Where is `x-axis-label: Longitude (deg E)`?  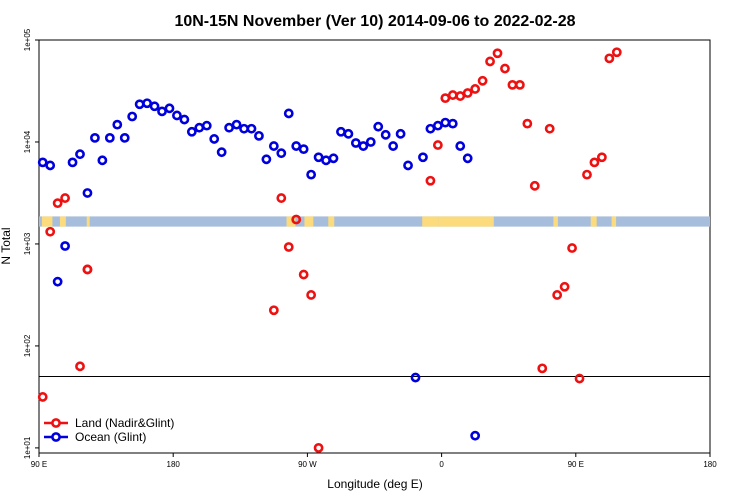 x-axis-label: Longitude (deg E) is located at coordinates (374, 484).